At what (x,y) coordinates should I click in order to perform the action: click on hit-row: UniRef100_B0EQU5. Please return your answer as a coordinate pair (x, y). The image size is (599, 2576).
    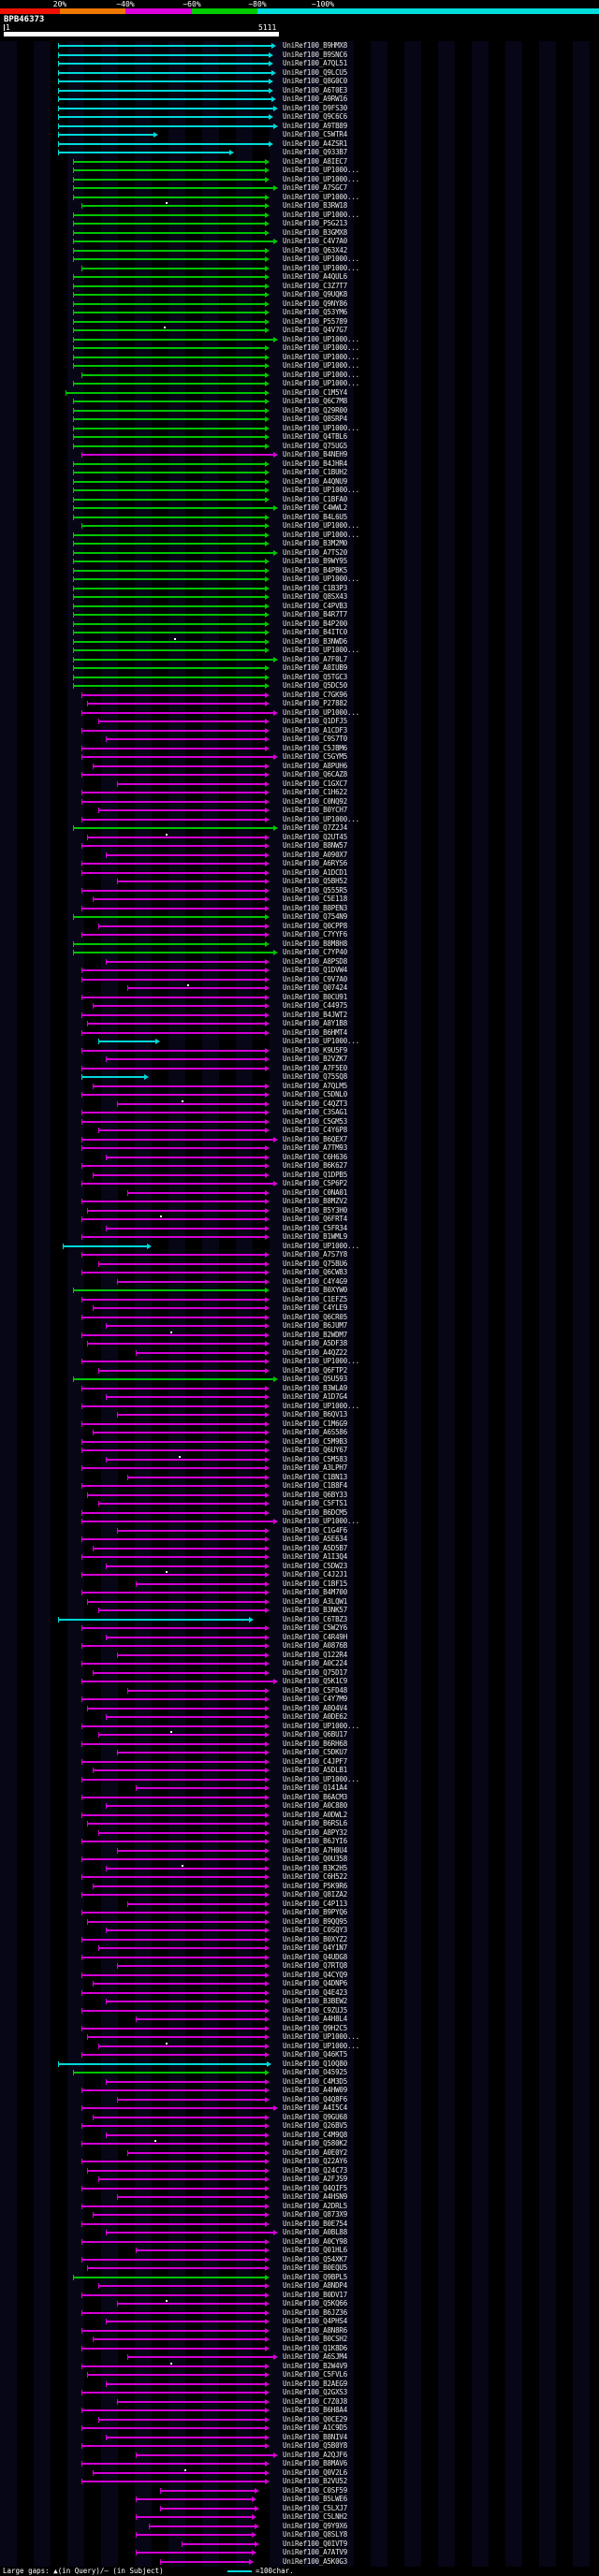
    Looking at the image, I should click on (299, 2267).